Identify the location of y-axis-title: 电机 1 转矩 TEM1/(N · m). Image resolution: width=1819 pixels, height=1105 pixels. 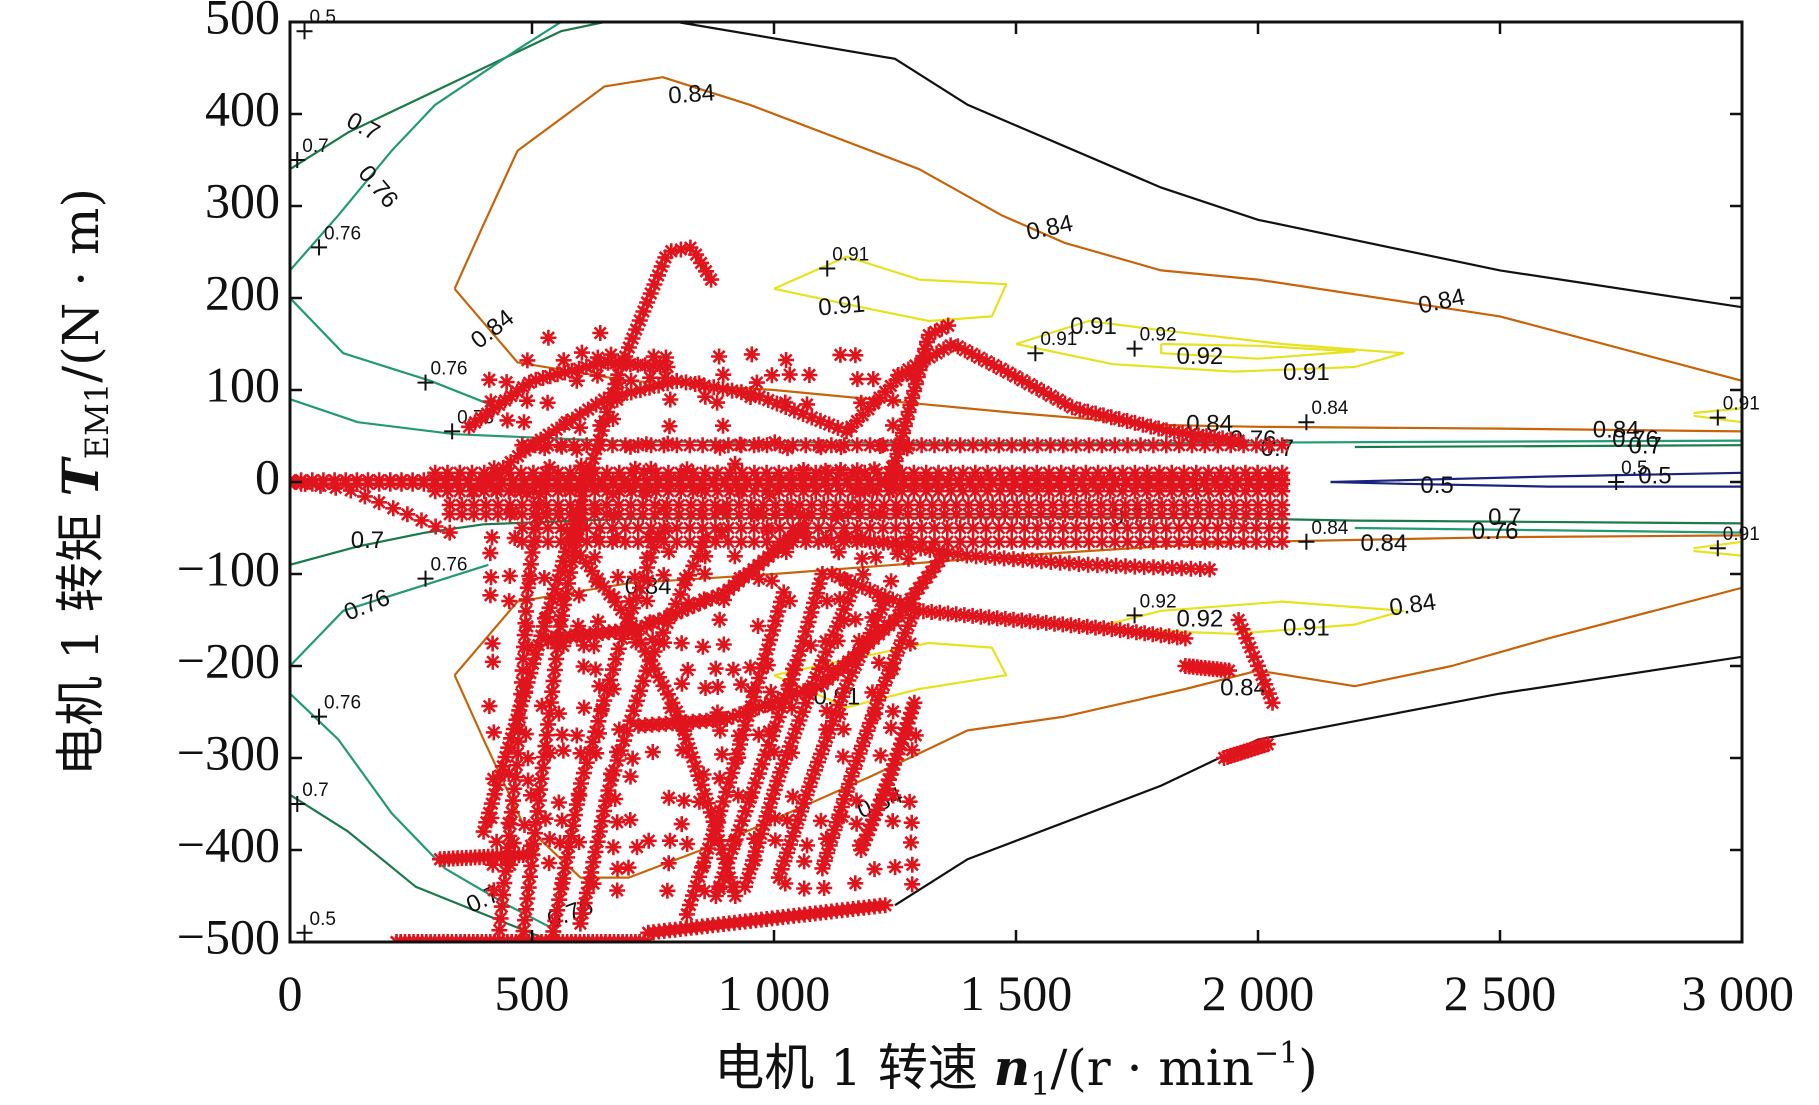
(83, 482).